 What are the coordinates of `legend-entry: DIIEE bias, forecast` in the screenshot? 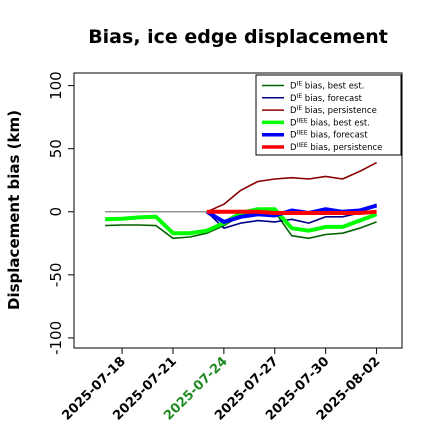 It's located at (329, 135).